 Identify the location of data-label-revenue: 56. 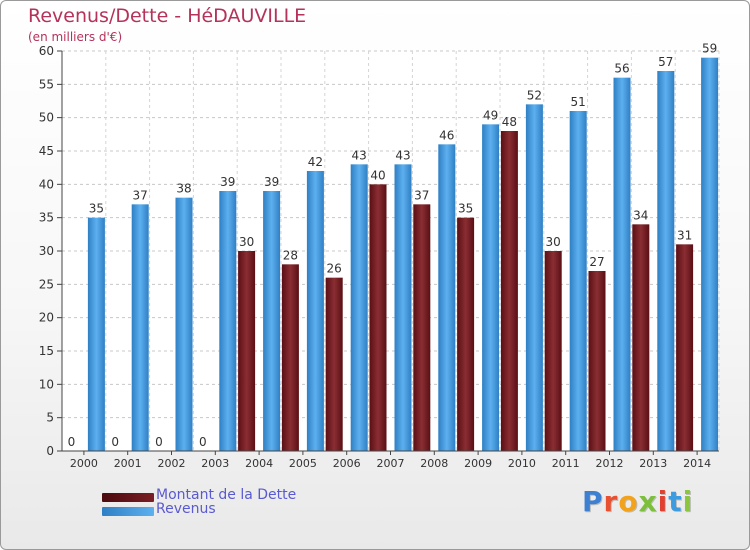
(621, 69).